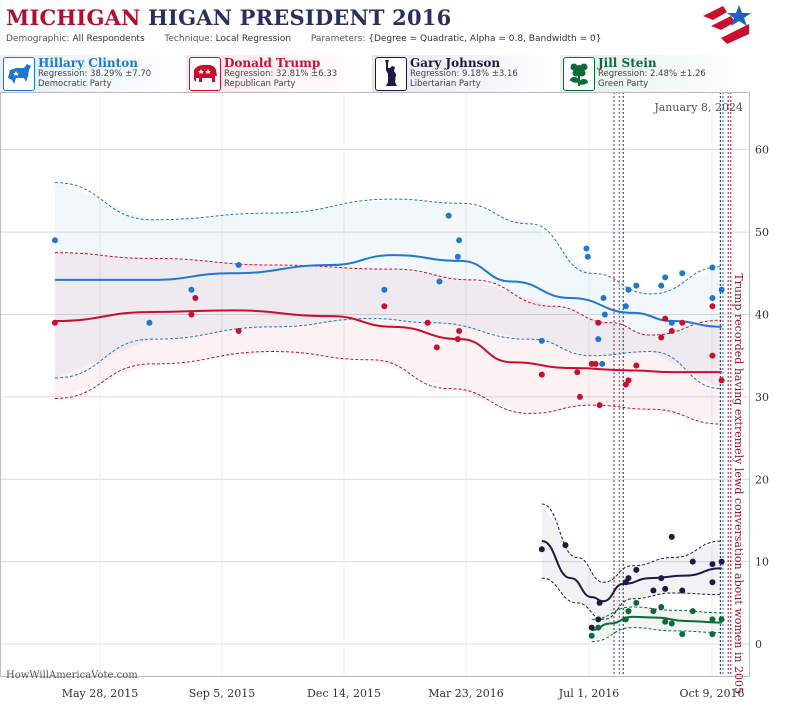  Describe the element at coordinates (205, 74) in the screenshot. I see `elephant-icon` at that location.